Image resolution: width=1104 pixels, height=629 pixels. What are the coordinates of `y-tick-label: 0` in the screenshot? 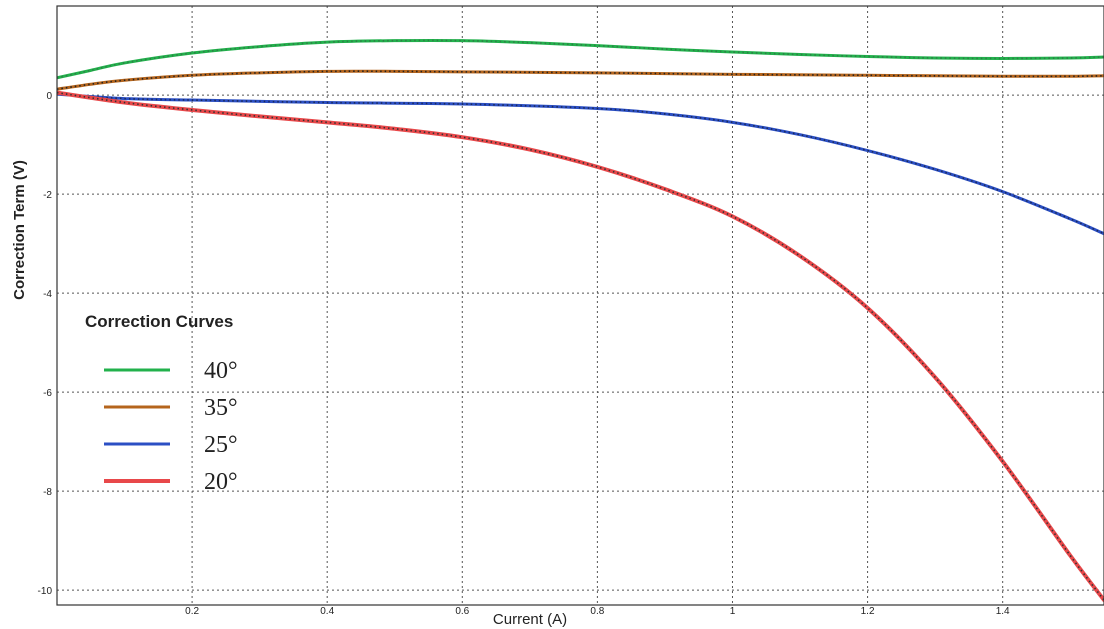 It's located at (49, 96).